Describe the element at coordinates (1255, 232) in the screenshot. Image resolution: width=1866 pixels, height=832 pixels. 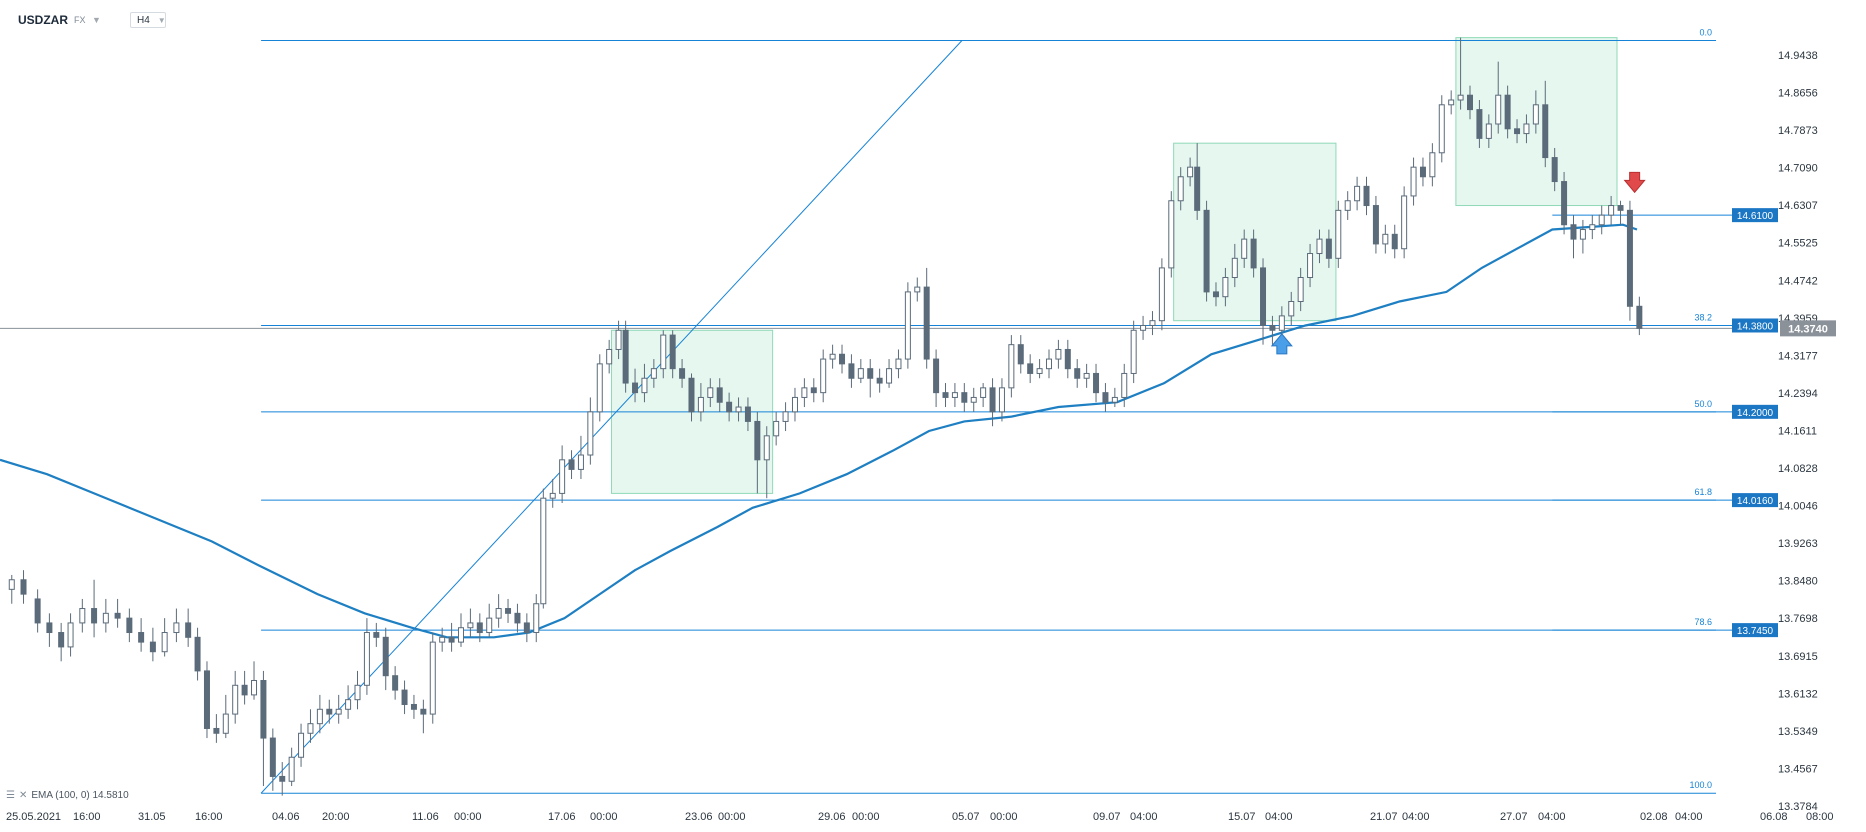
I see `consolidation-box` at that location.